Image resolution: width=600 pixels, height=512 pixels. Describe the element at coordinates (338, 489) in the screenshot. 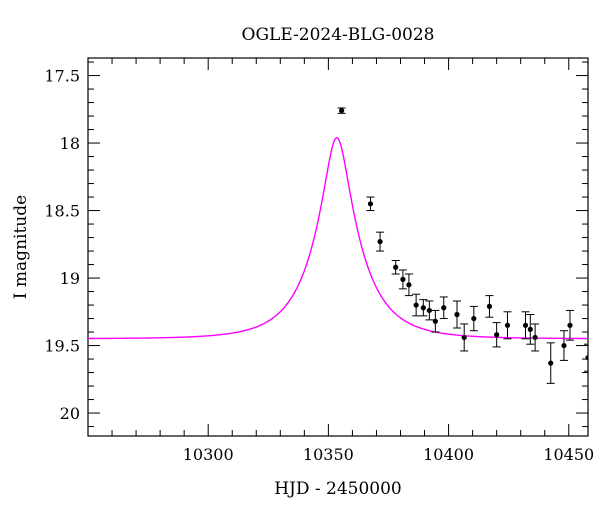

I see `x-axis-label: HJD - 2450000` at that location.